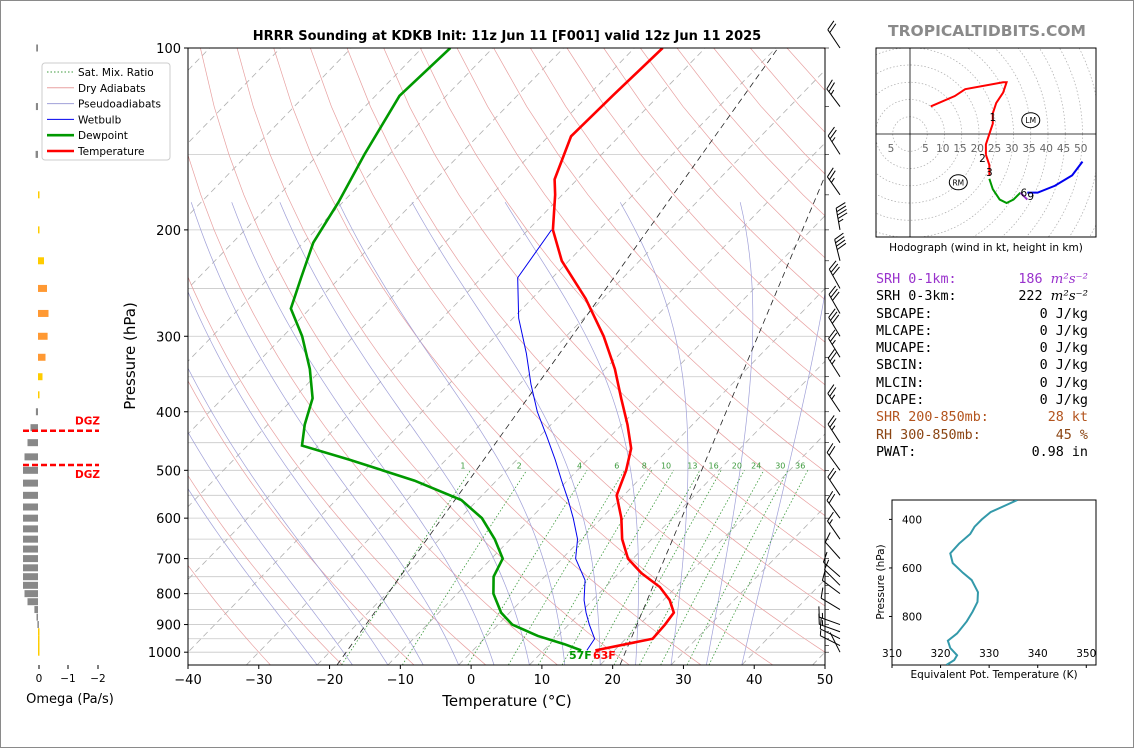 This screenshot has width=1134, height=748. I want to click on omega-tick-label: −2, so click(97, 679).